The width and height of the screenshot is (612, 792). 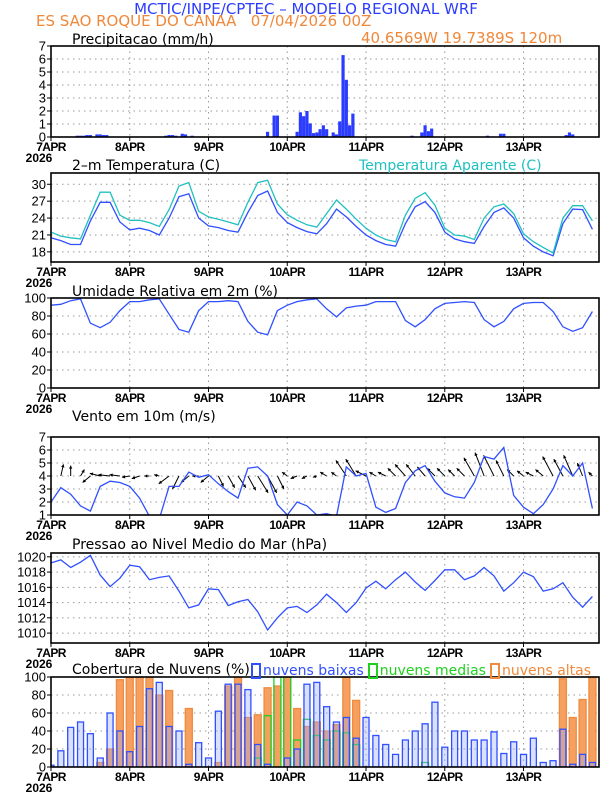 What do you see at coordinates (546, 671) in the screenshot?
I see `high-cloud-legend-label: nuvens altas` at bounding box center [546, 671].